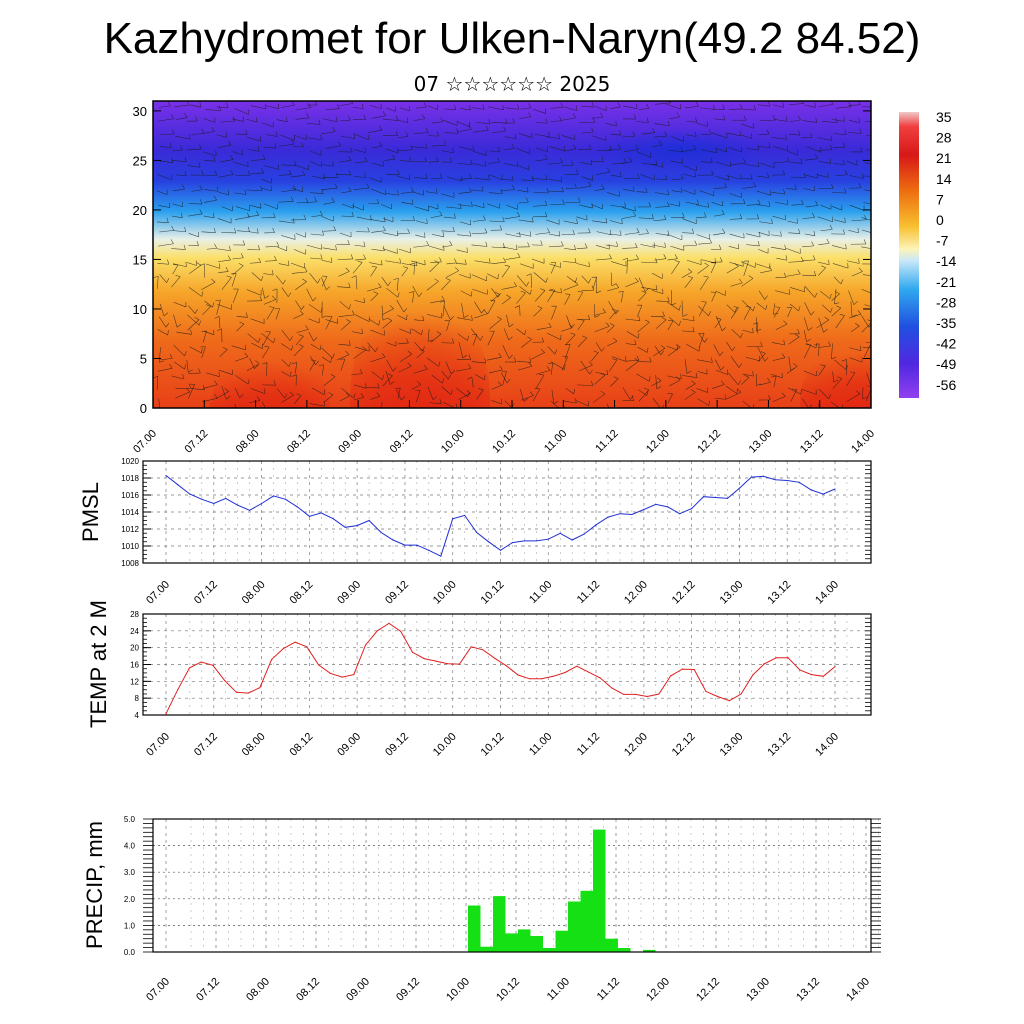  What do you see at coordinates (606, 441) in the screenshot?
I see `heatmap-x-tick-label: 11.12` at bounding box center [606, 441].